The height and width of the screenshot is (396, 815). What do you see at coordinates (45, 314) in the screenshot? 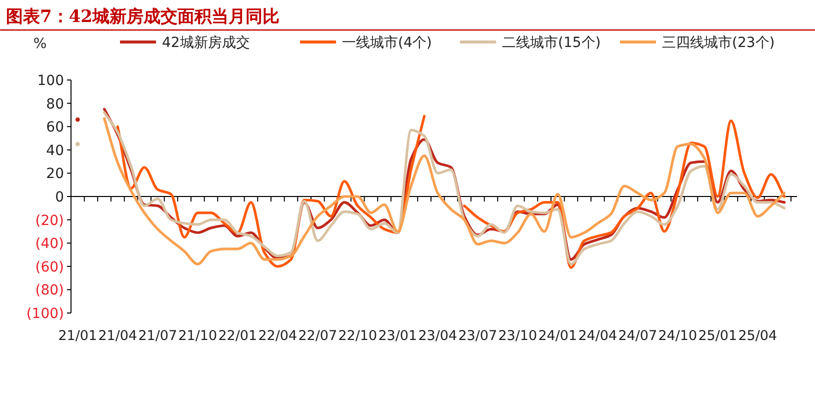
I see `y-tick-label: (100)` at bounding box center [45, 314].